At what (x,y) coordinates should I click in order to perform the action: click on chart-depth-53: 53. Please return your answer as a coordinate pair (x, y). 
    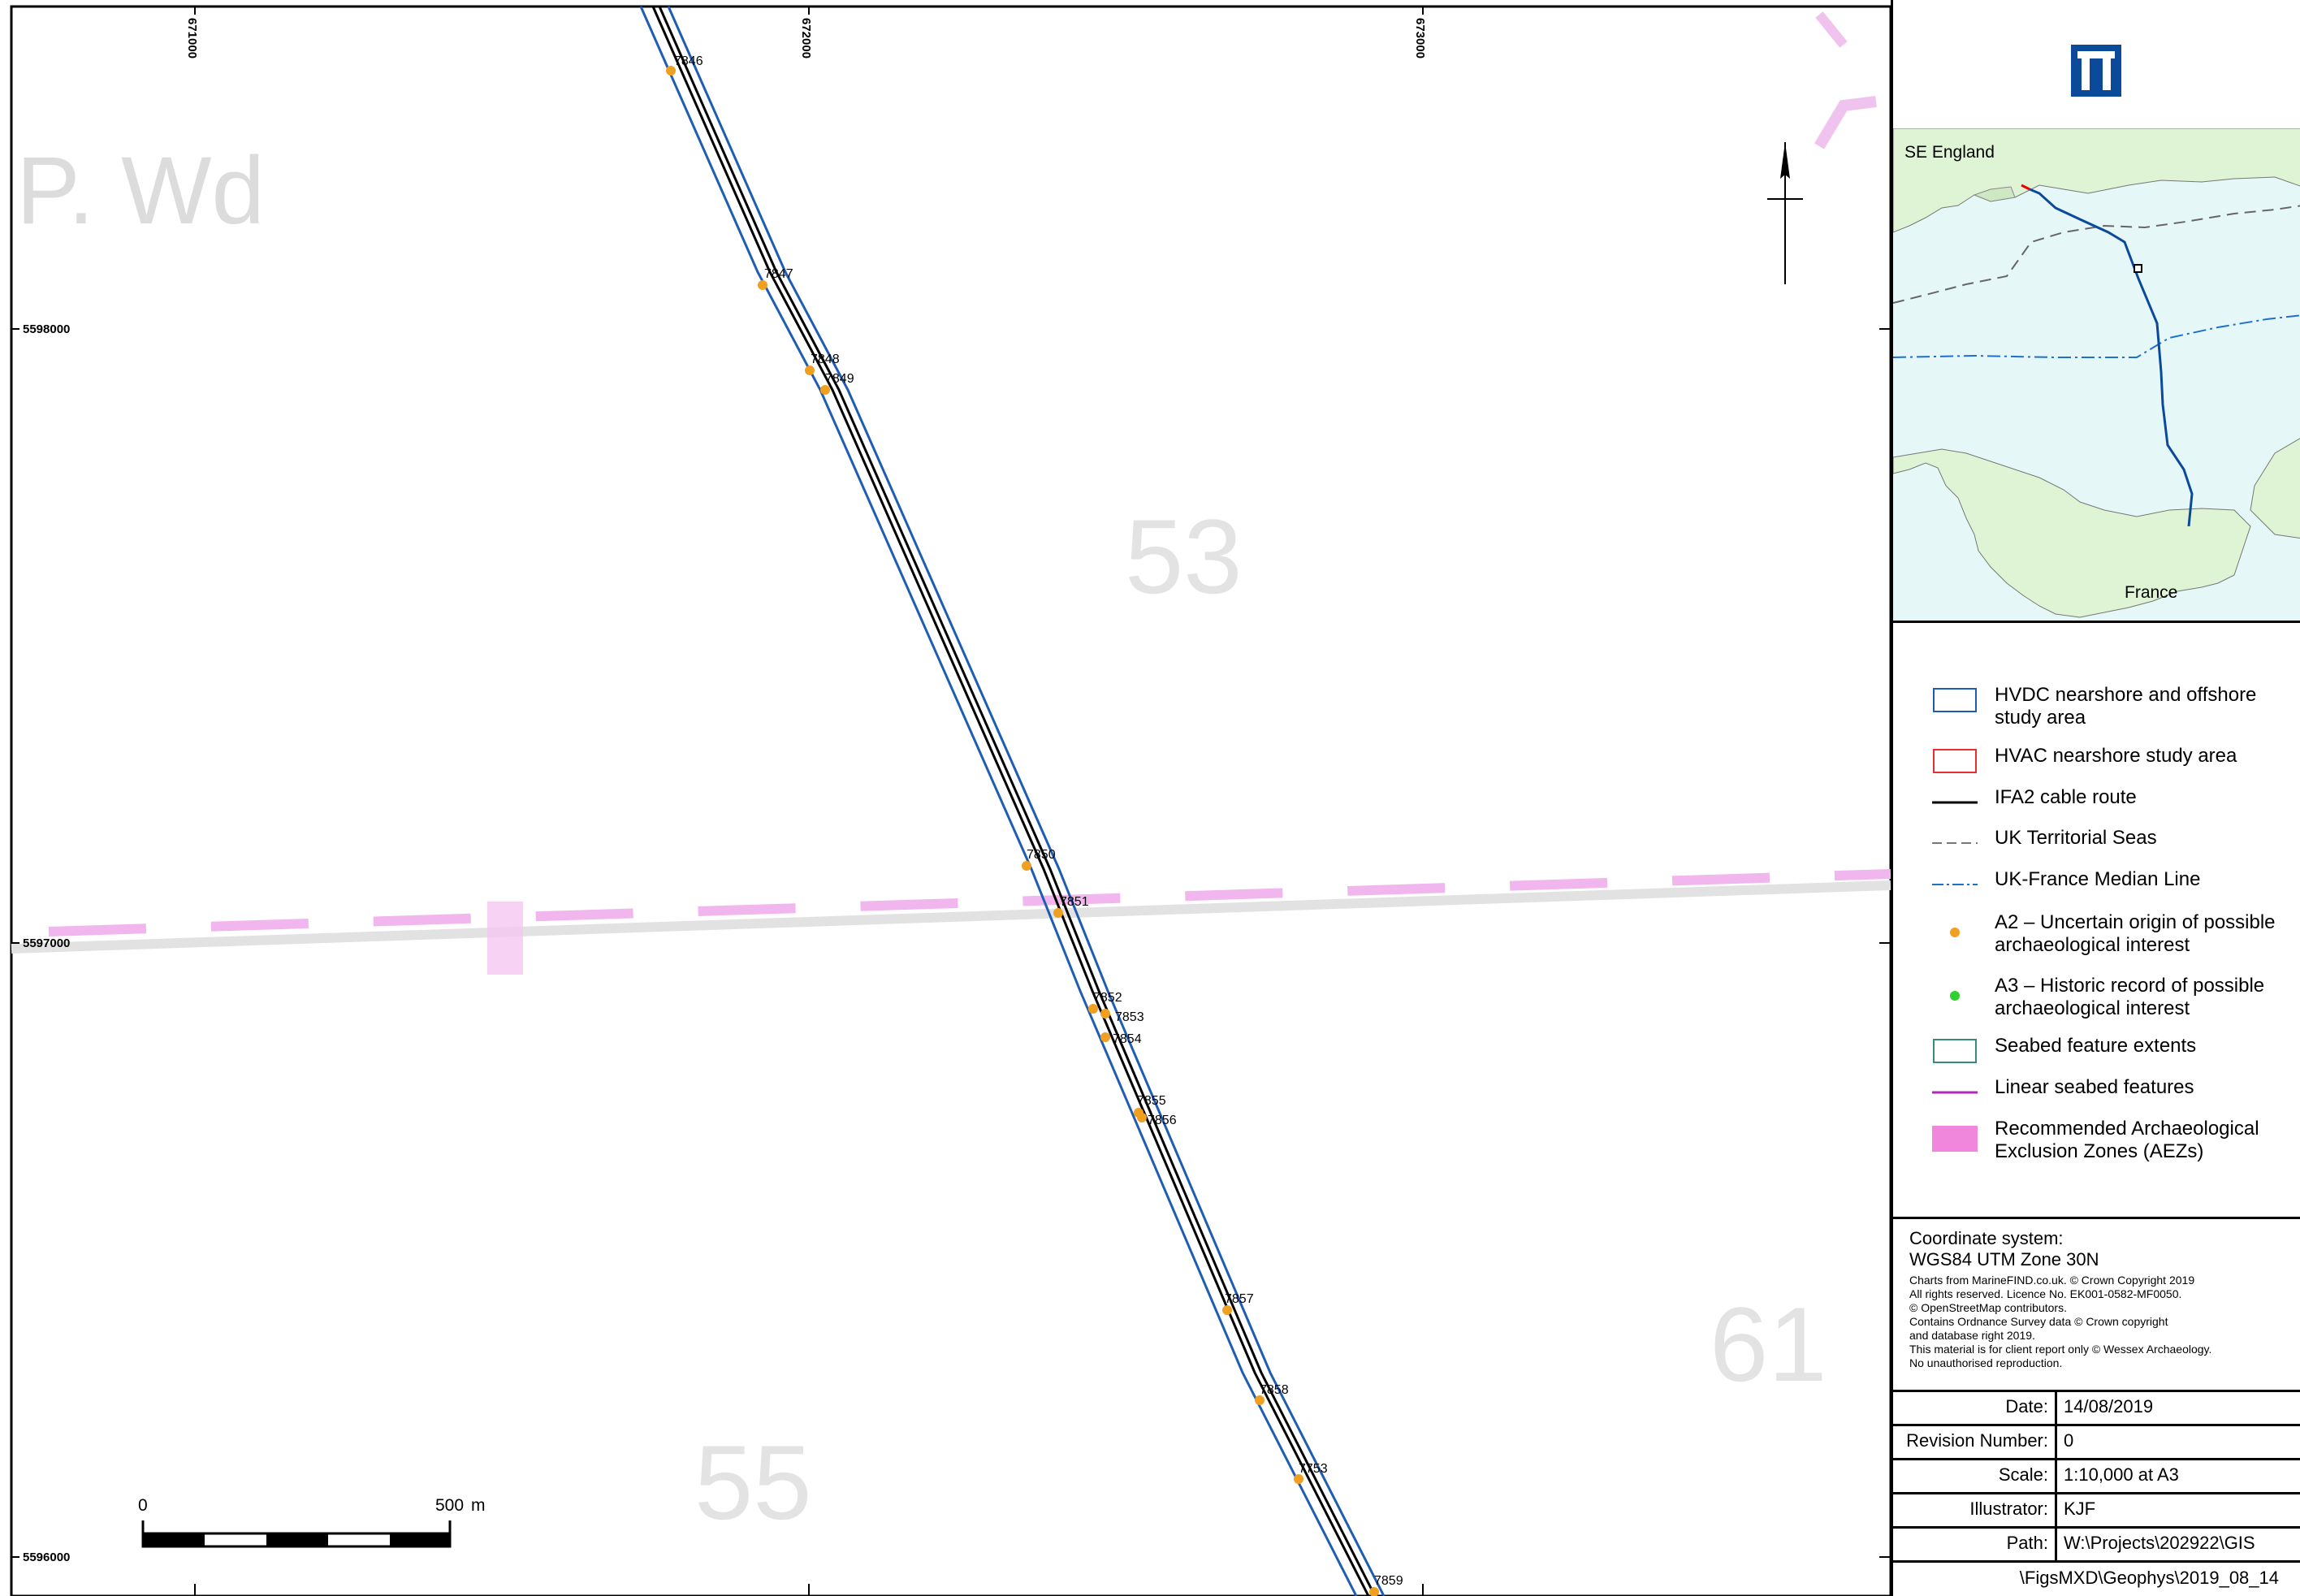
    Looking at the image, I should click on (1184, 556).